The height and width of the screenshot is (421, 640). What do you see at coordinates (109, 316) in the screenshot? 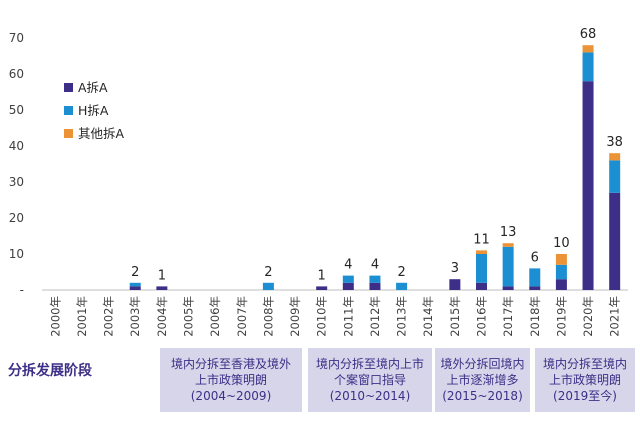
I see `x-tick-label: 2002年` at bounding box center [109, 316].